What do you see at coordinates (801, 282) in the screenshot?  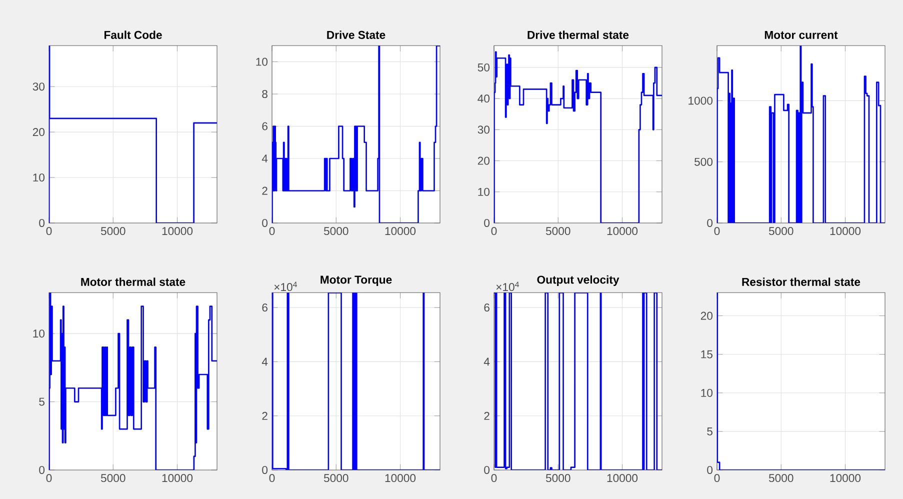 I see `chart-title: Resistor thermal state` at bounding box center [801, 282].